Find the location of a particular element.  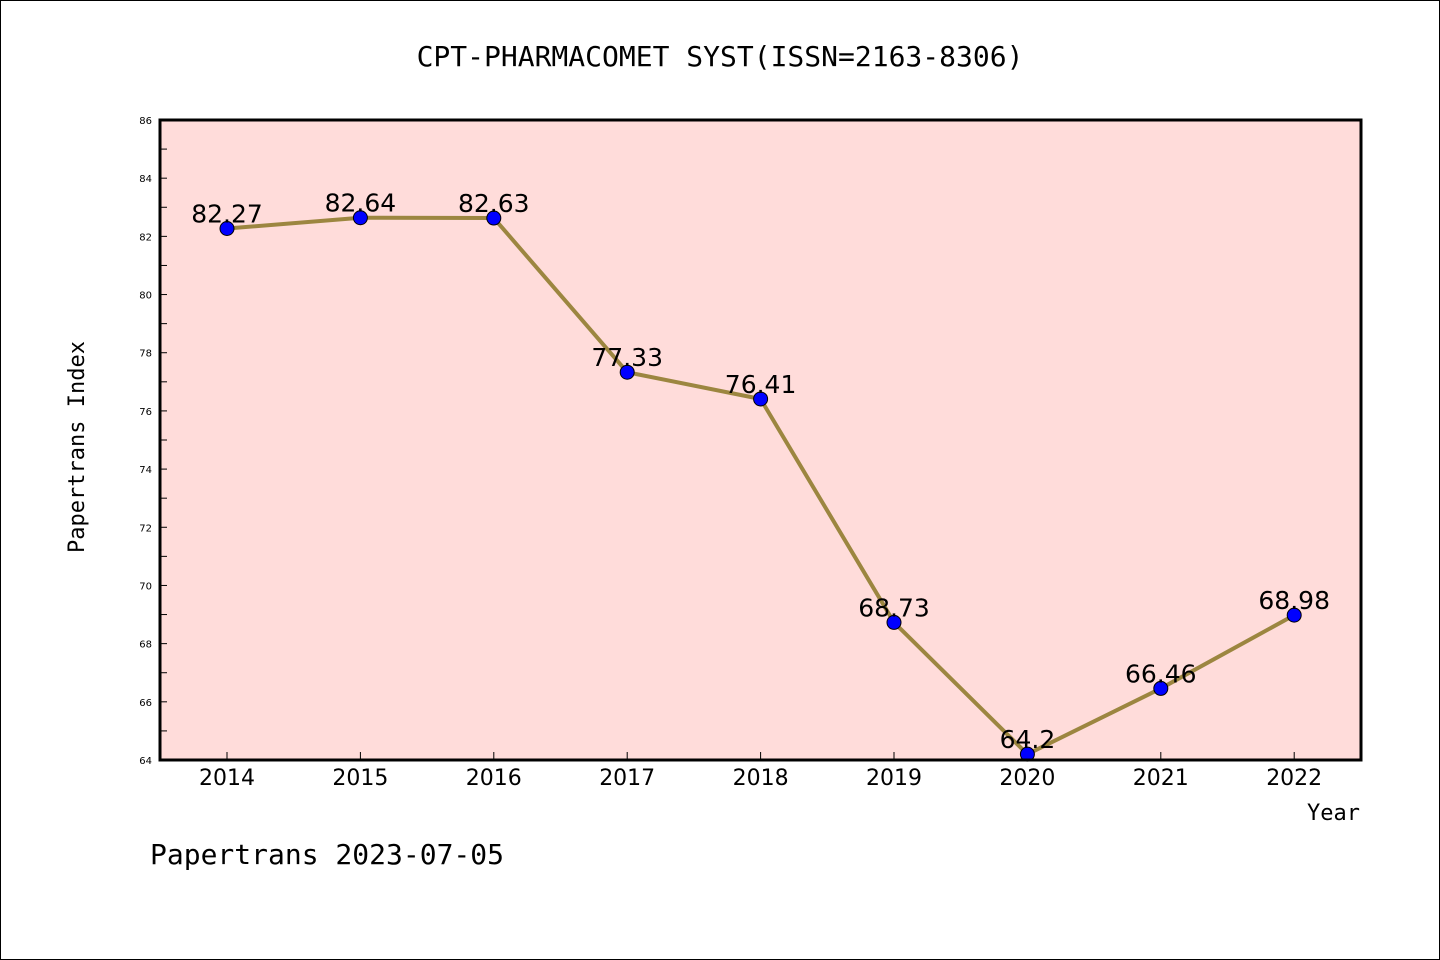

data-label: 64.2 is located at coordinates (1028, 739).